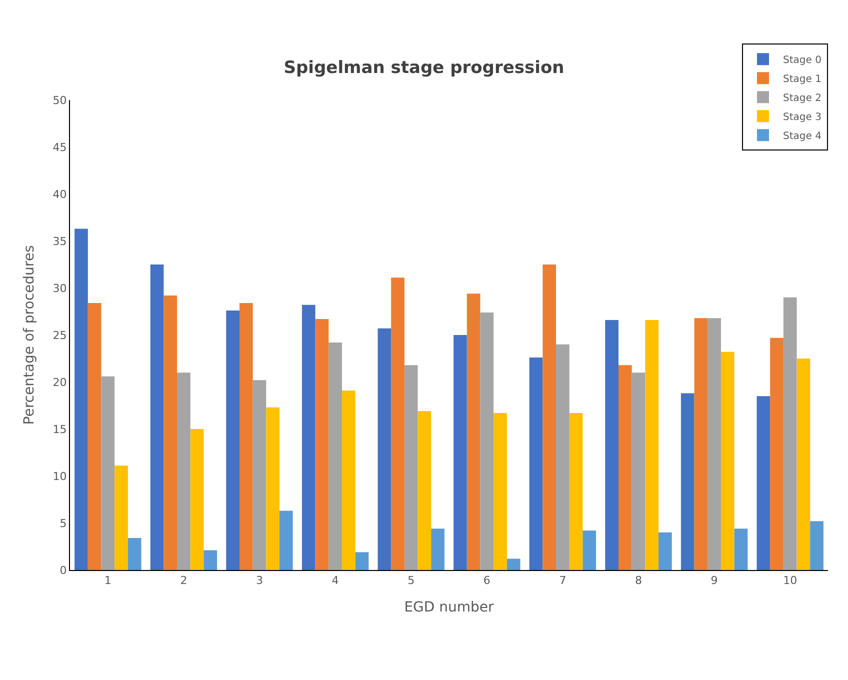 This screenshot has height=680, width=848. Describe the element at coordinates (63, 523) in the screenshot. I see `y-tick-label: 5` at that location.